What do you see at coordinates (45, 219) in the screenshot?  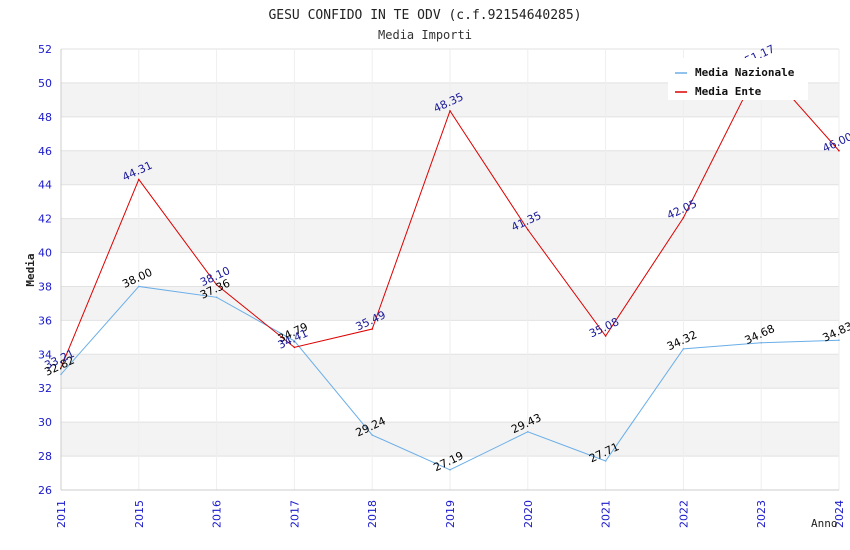 I see `y-tick-label: 42` at bounding box center [45, 219].